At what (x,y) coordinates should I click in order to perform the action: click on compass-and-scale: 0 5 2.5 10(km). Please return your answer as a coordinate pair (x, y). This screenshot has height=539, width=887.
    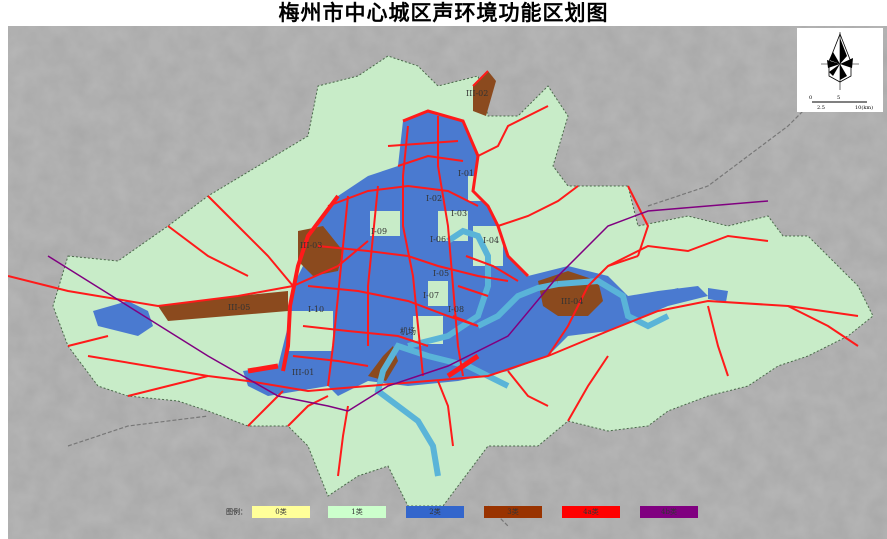
    Looking at the image, I should click on (840, 70).